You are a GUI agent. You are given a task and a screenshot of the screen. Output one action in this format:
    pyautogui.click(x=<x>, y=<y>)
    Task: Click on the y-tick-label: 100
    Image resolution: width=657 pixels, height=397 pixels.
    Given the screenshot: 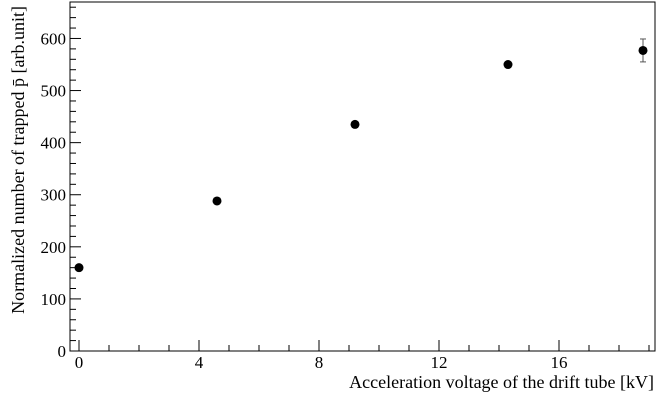 What is the action you would take?
    pyautogui.click(x=54, y=299)
    